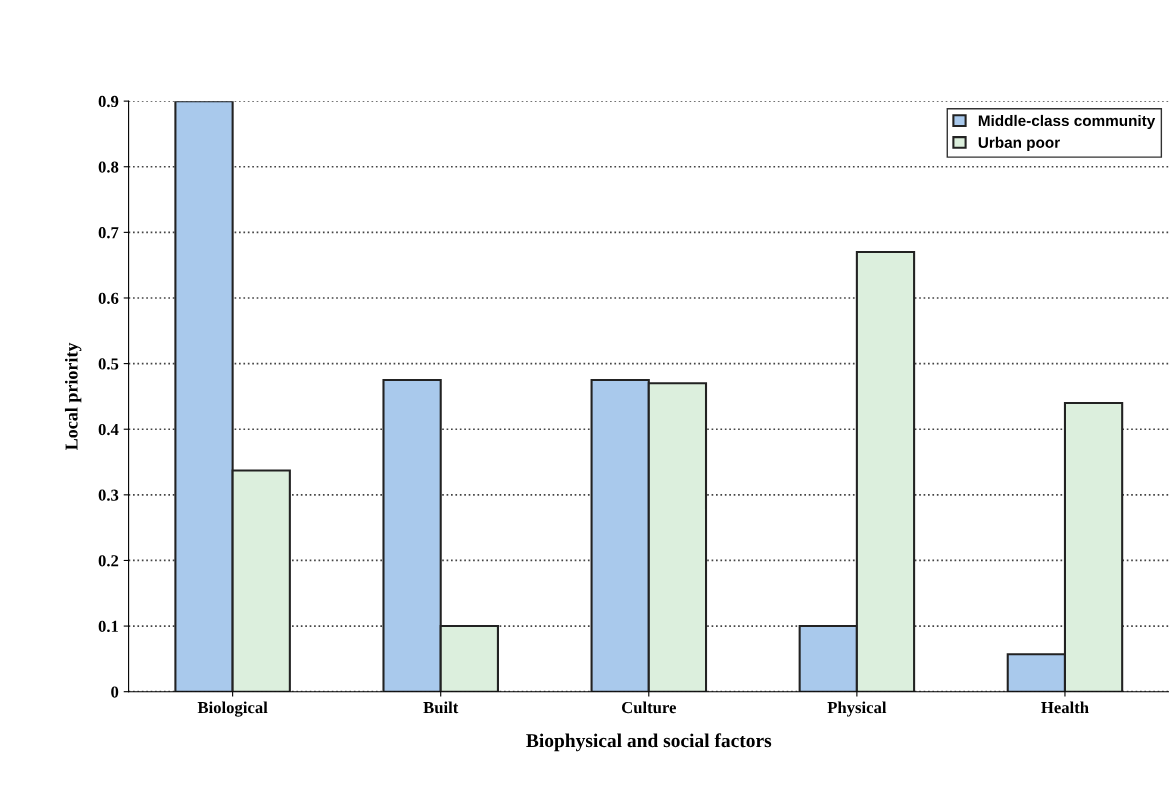 The width and height of the screenshot is (1169, 809). Describe the element at coordinates (108, 167) in the screenshot. I see `y-tick-label: 0.8` at that location.